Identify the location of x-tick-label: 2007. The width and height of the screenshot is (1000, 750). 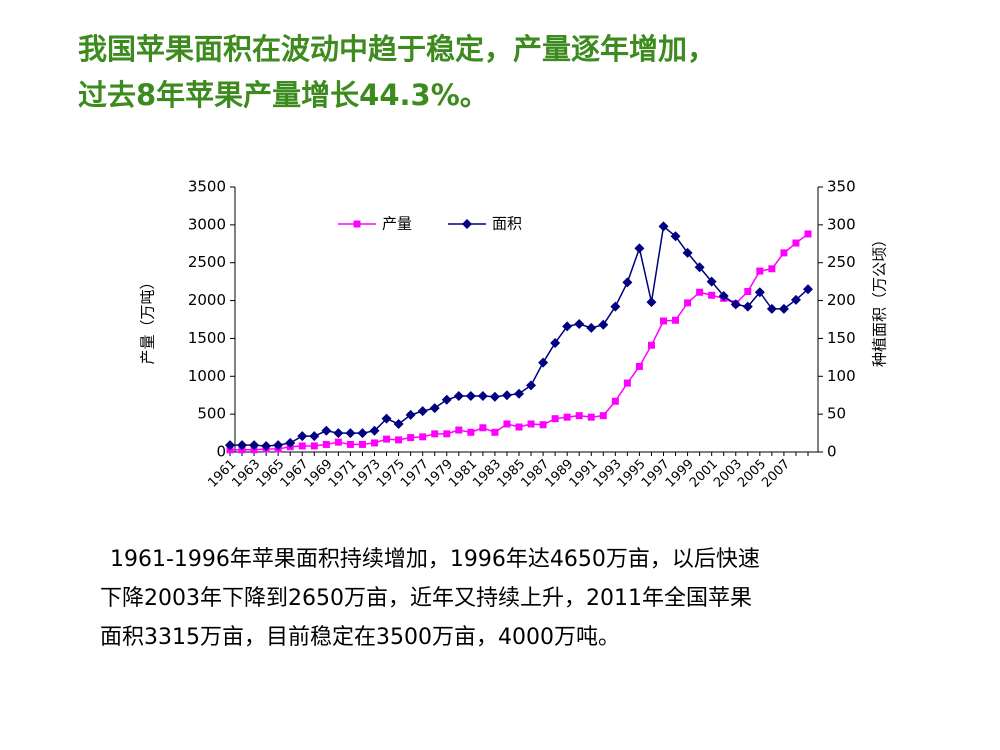
(776, 474).